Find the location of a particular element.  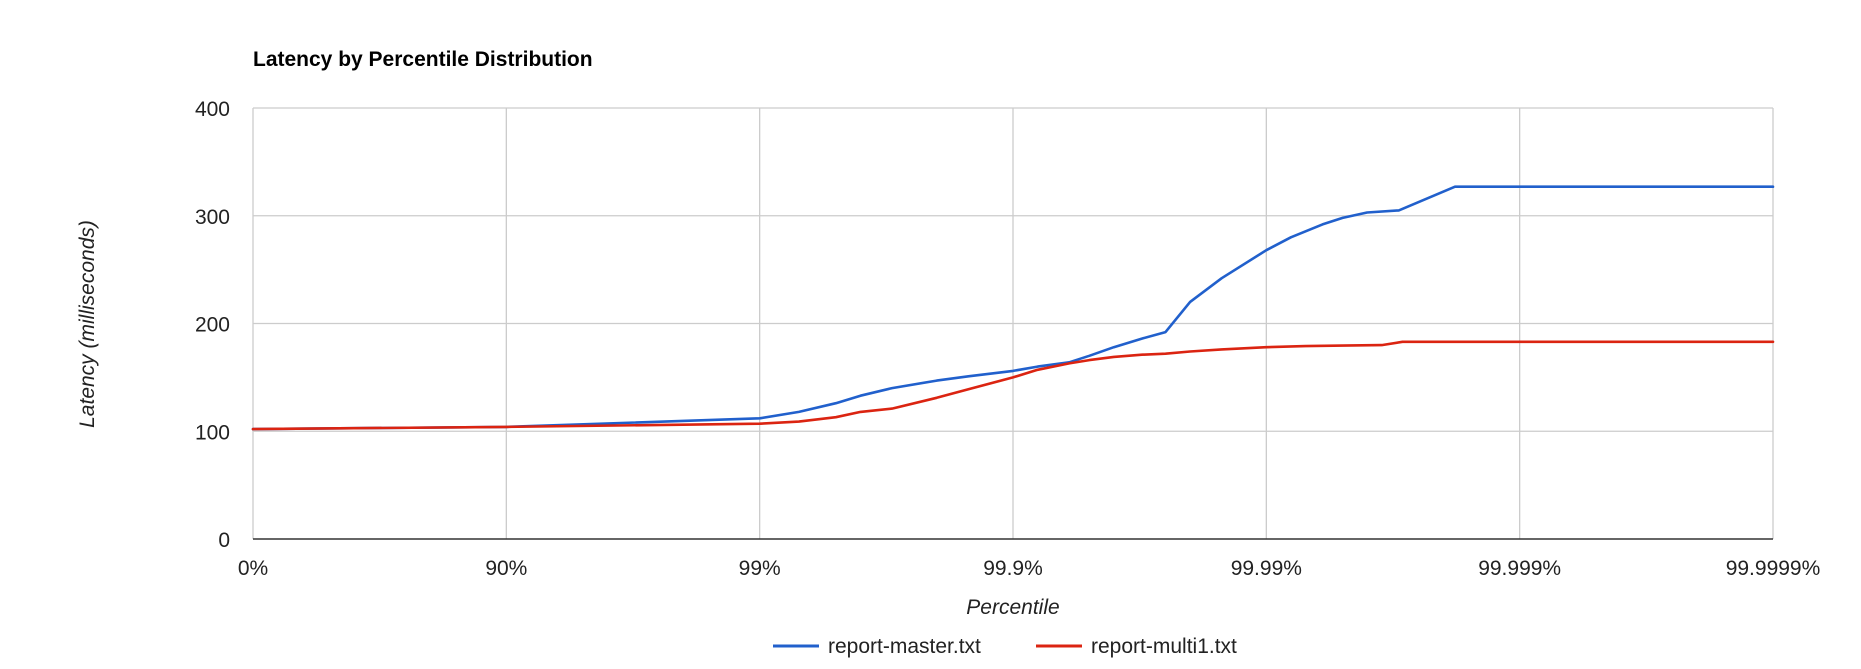

x-tick-label: 99% is located at coordinates (760, 568).